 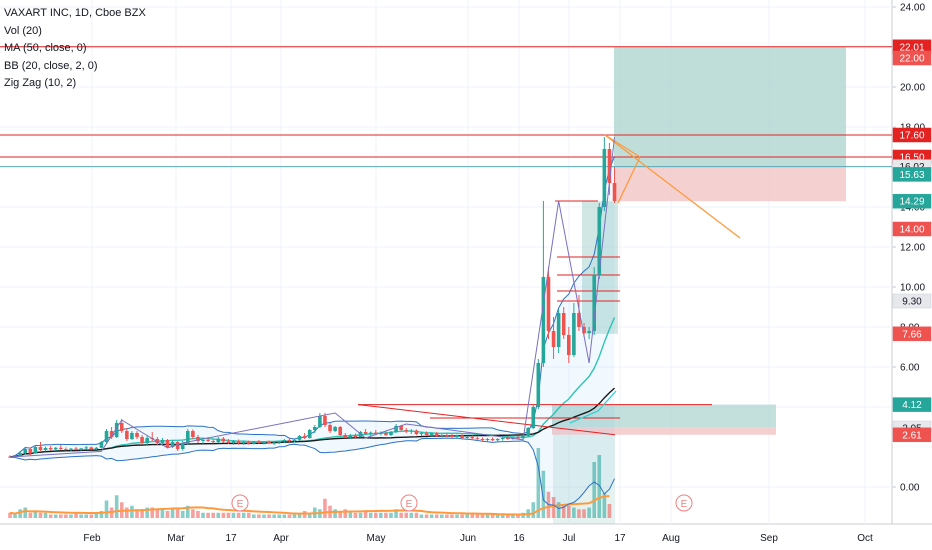 I want to click on legend-volume: Vol (20), so click(x=23, y=30).